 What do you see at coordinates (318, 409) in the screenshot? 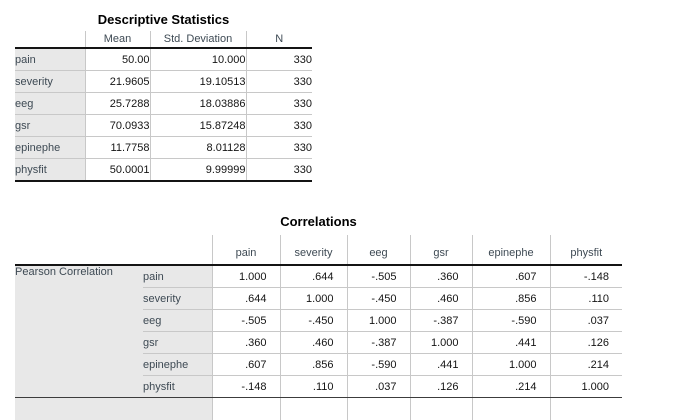
I see `clipped-next-row` at bounding box center [318, 409].